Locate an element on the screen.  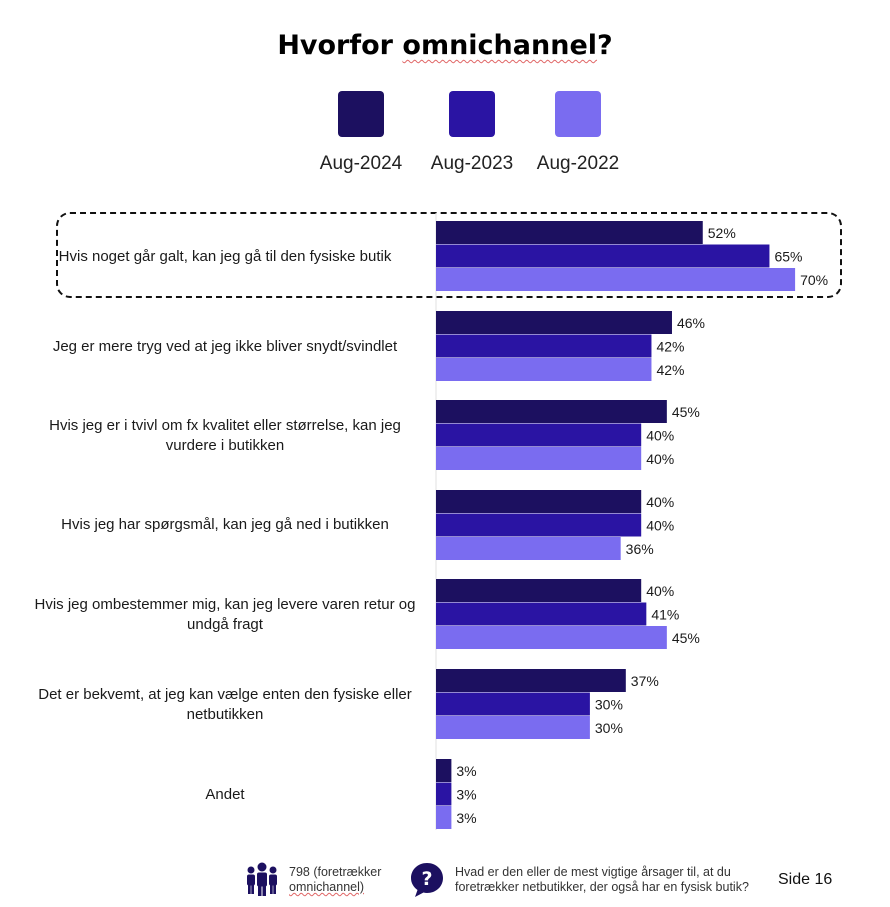
question-mark-icon: ? is located at coordinates (427, 880).